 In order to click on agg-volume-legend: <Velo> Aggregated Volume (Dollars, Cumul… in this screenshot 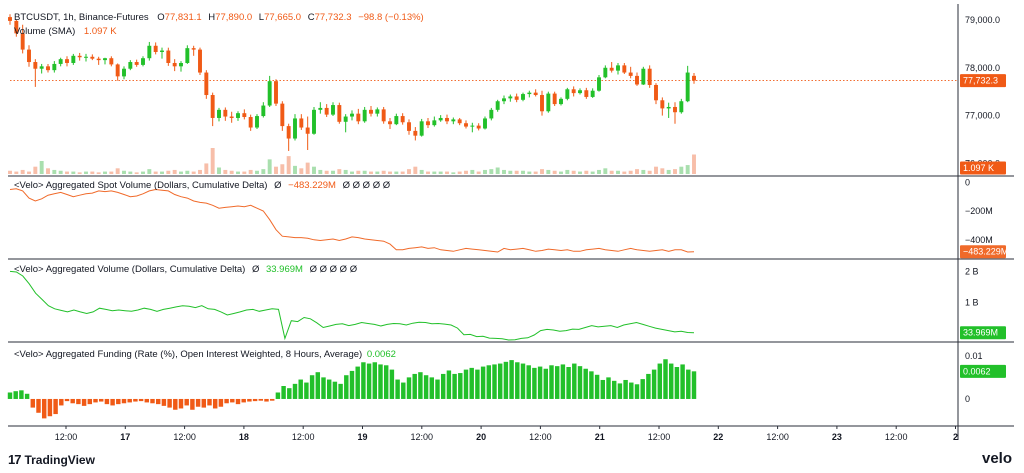, I will do `click(186, 269)`.